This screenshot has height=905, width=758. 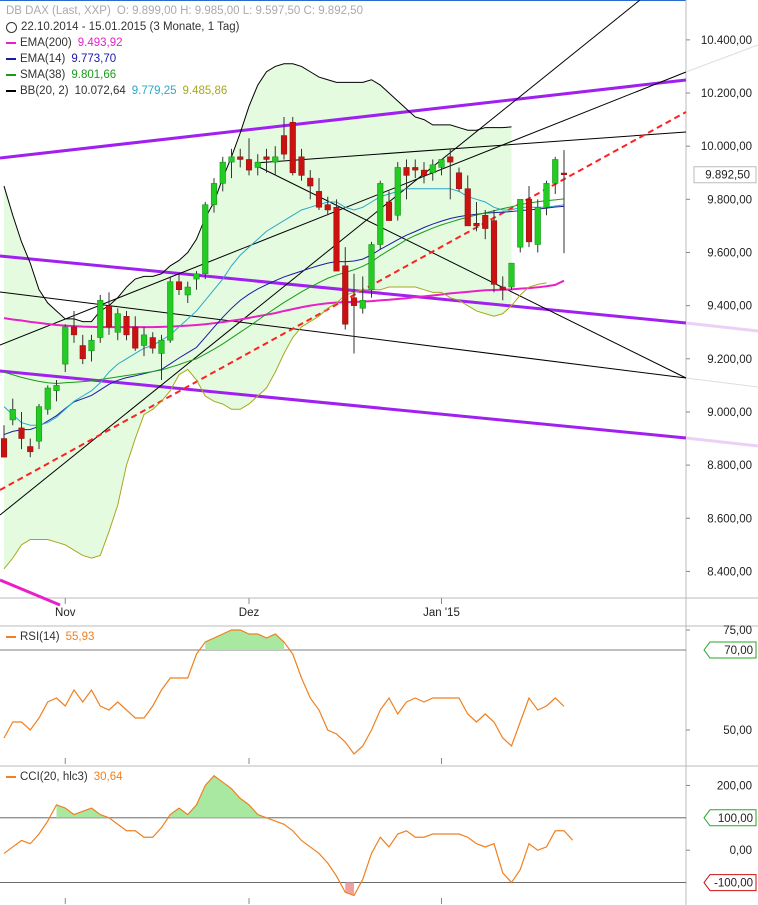 What do you see at coordinates (349, 889) in the screenshot?
I see `cci-level-fill` at bounding box center [349, 889].